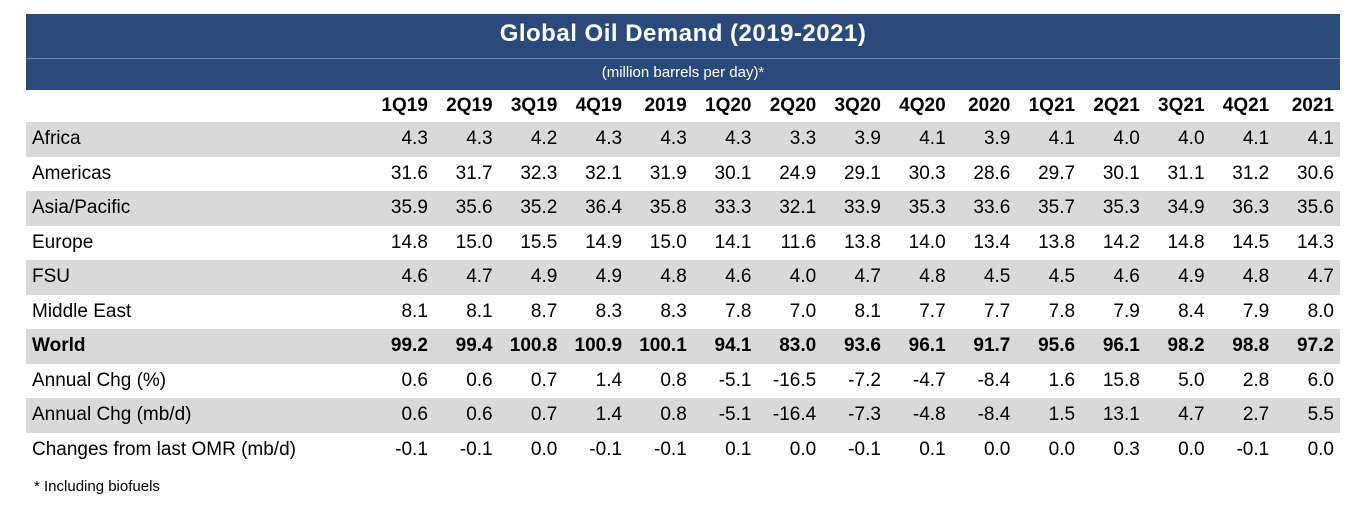 This screenshot has height=514, width=1358. Describe the element at coordinates (683, 58) in the screenshot. I see `banner-divider` at that location.